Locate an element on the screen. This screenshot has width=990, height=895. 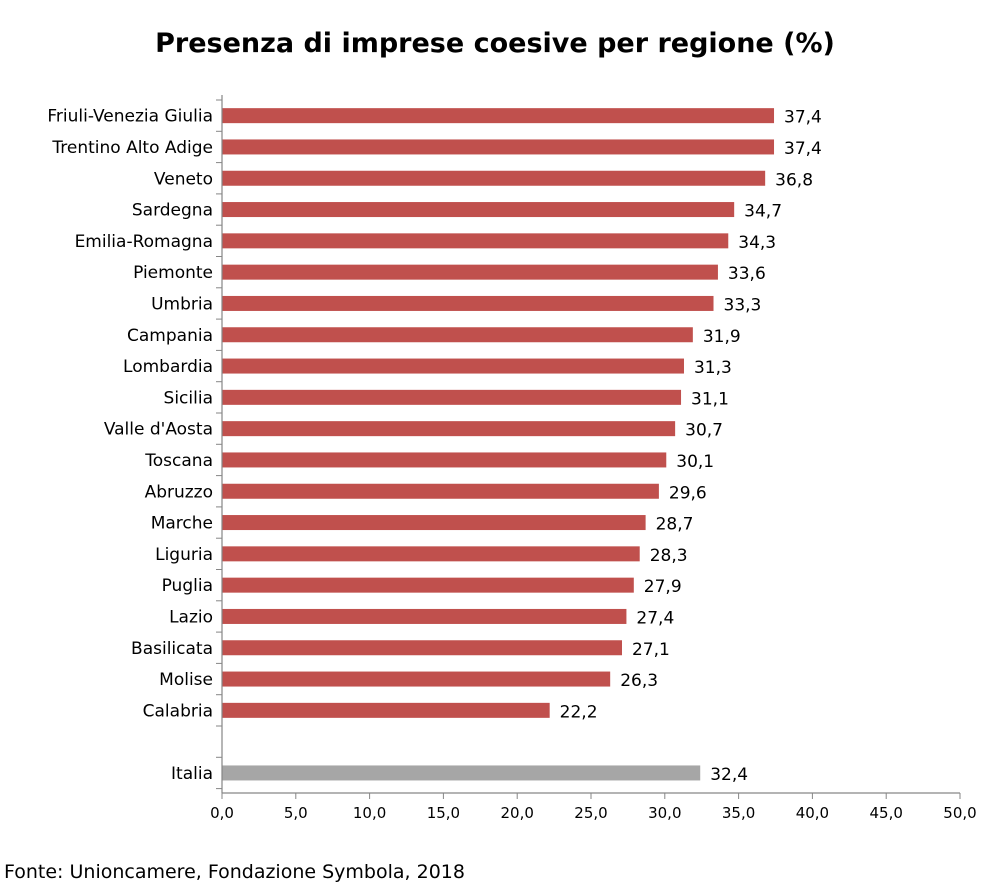
bar-reference is located at coordinates (461, 773).